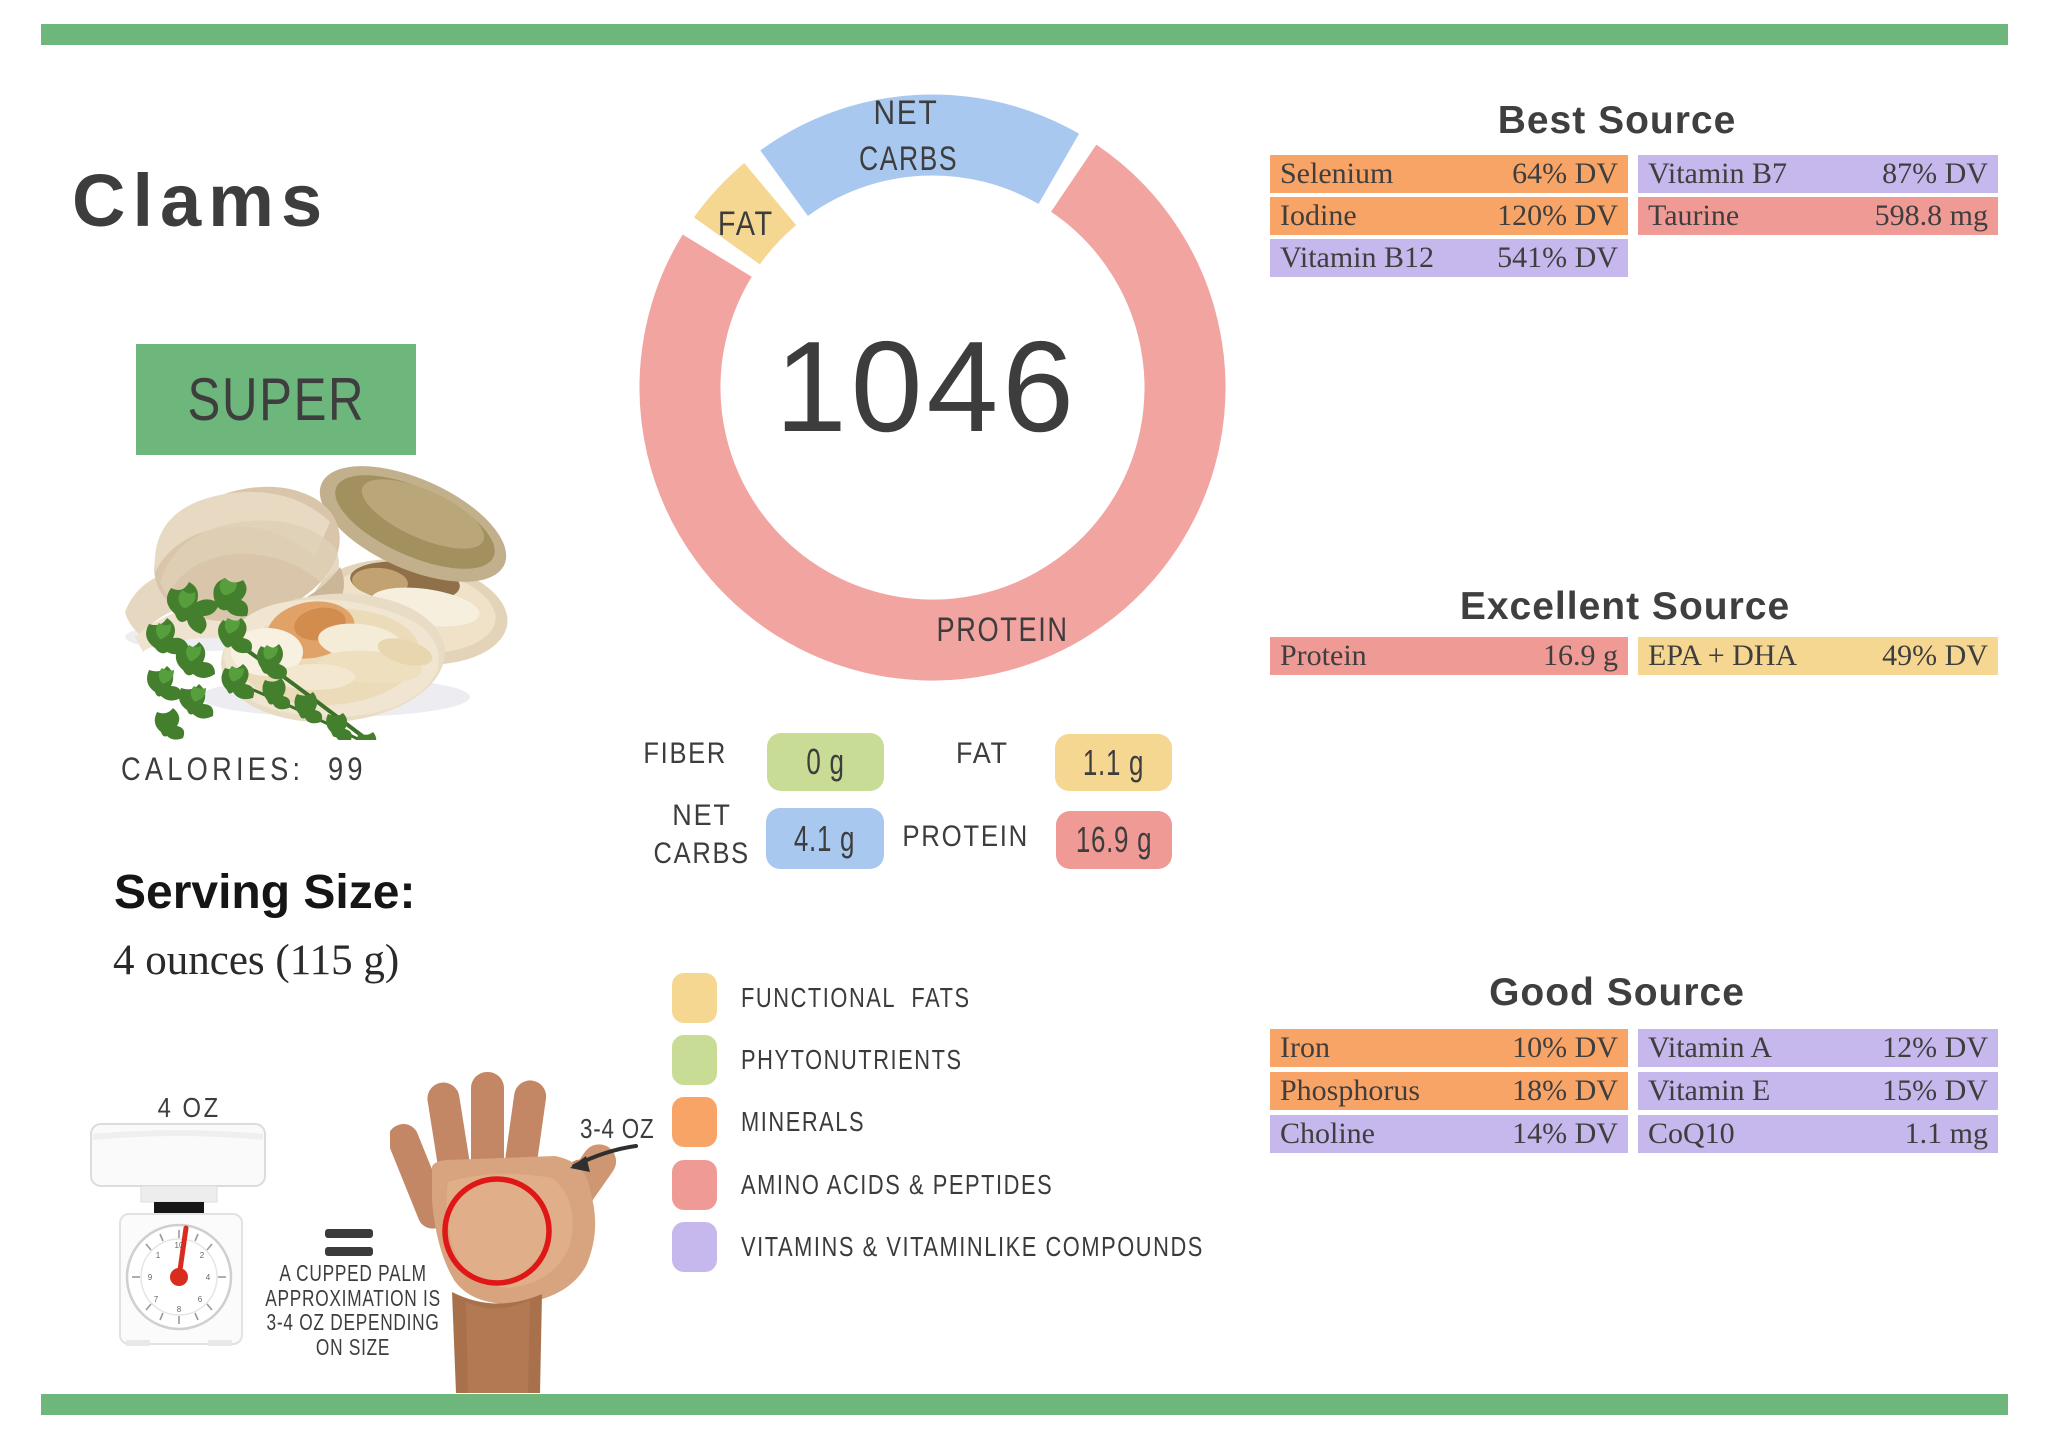  Describe the element at coordinates (200, 1299) in the screenshot. I see `svg-text: 6` at that location.